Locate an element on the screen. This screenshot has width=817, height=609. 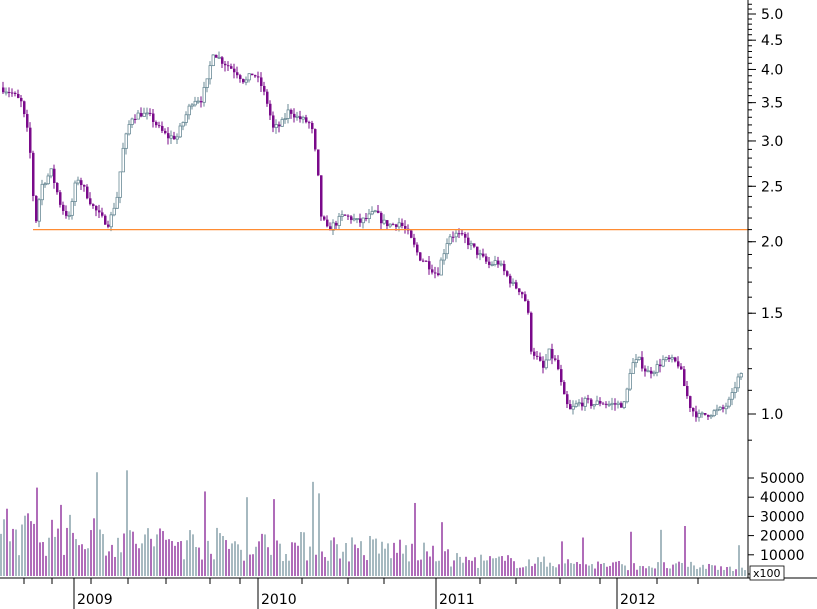
price-tick-label: 3.0 is located at coordinates (772, 142).